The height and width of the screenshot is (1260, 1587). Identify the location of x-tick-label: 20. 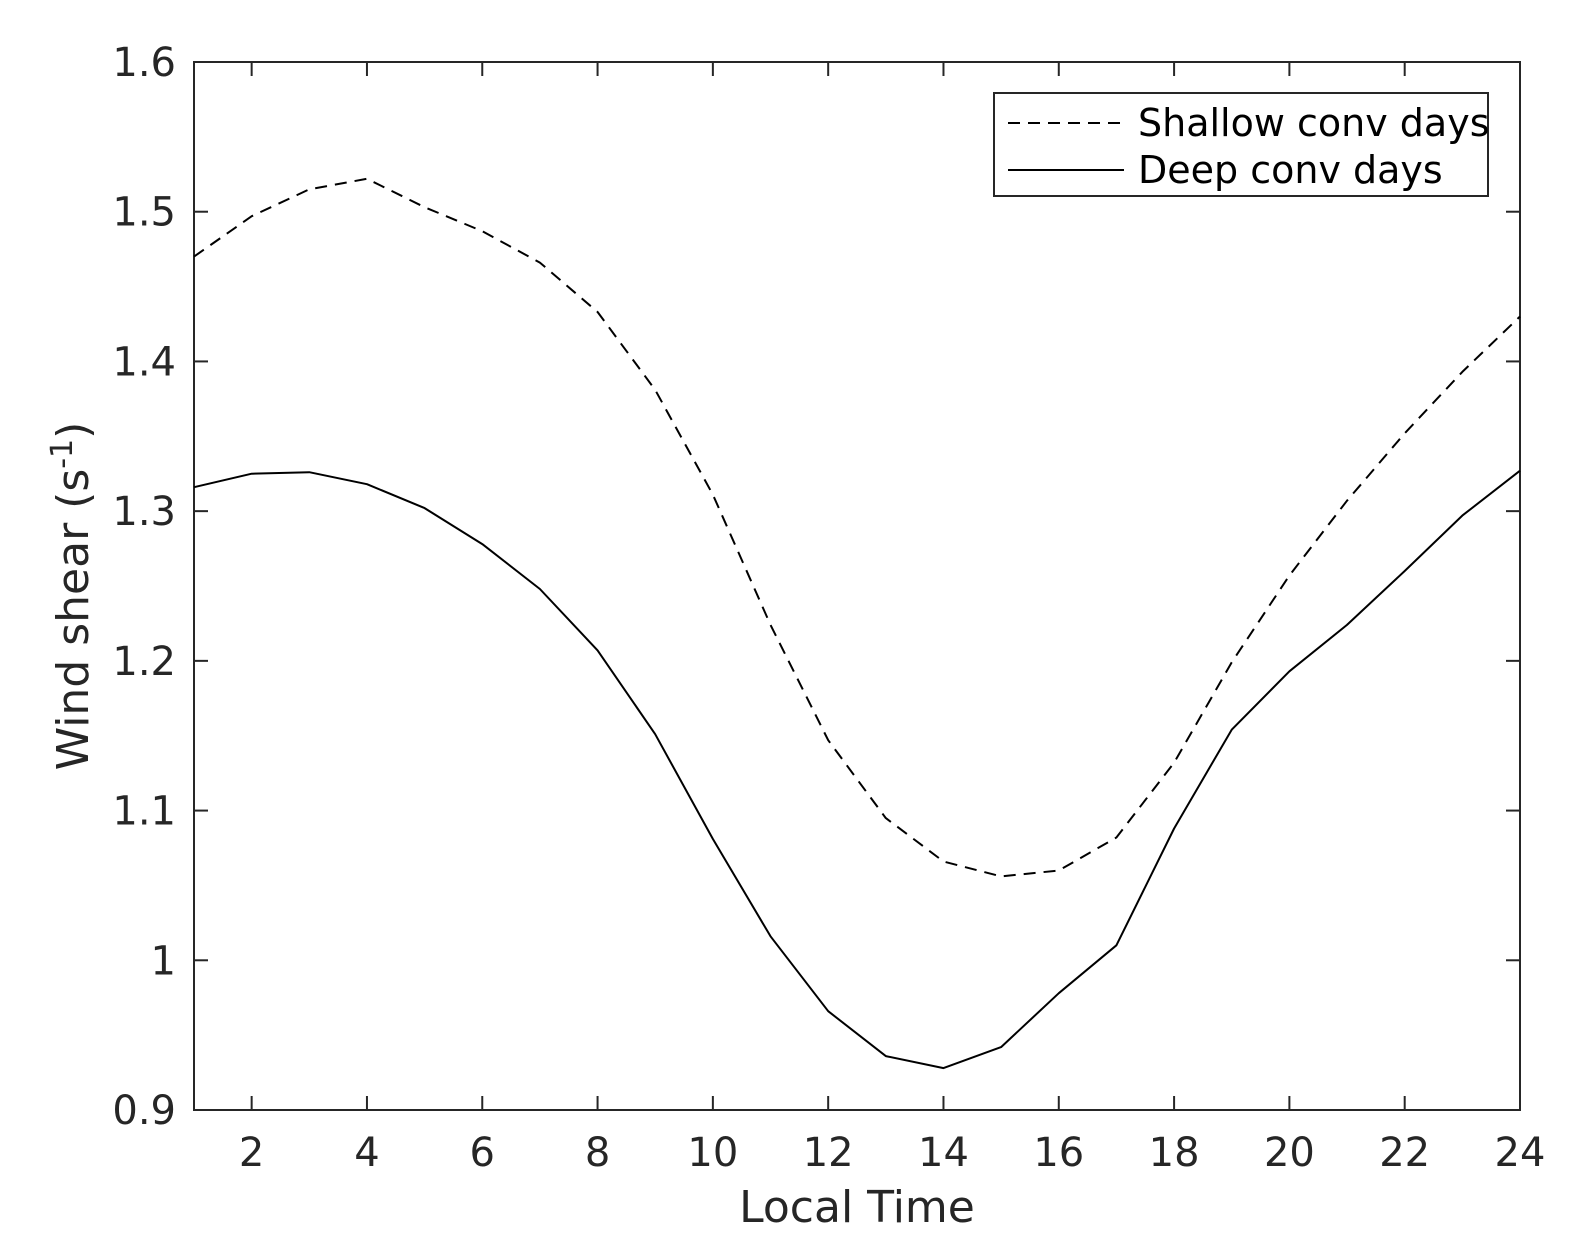
(1289, 1153).